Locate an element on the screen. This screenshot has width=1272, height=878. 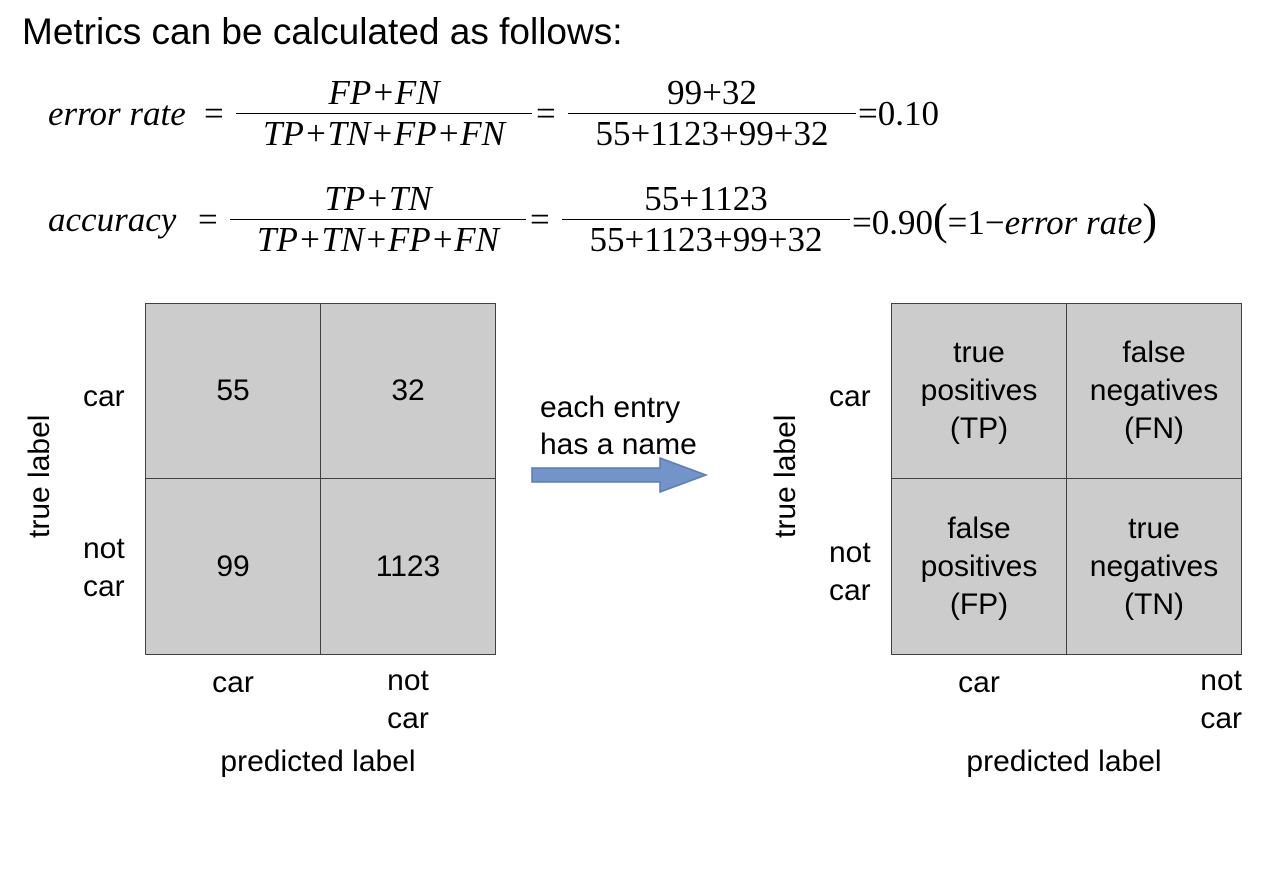
error-rate-equals-2: = is located at coordinates (546, 113).